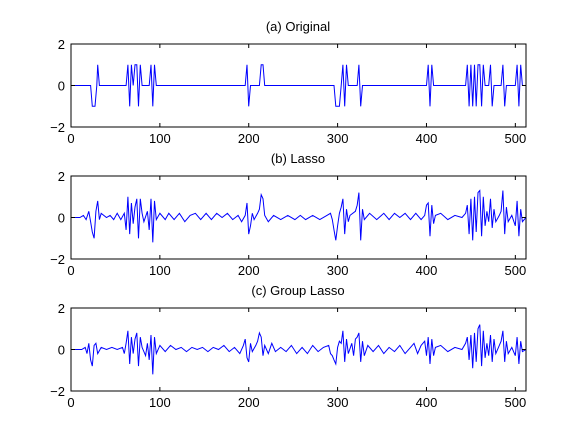  What do you see at coordinates (297, 290) in the screenshot?
I see `subplot-title: (c) Group Lasso` at bounding box center [297, 290].